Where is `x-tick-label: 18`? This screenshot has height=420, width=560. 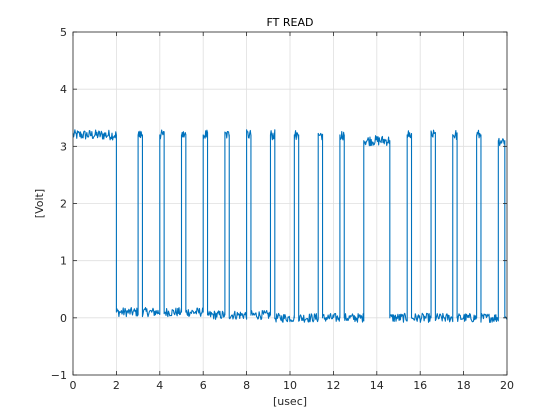 x-tick-label: 18 is located at coordinates (464, 385).